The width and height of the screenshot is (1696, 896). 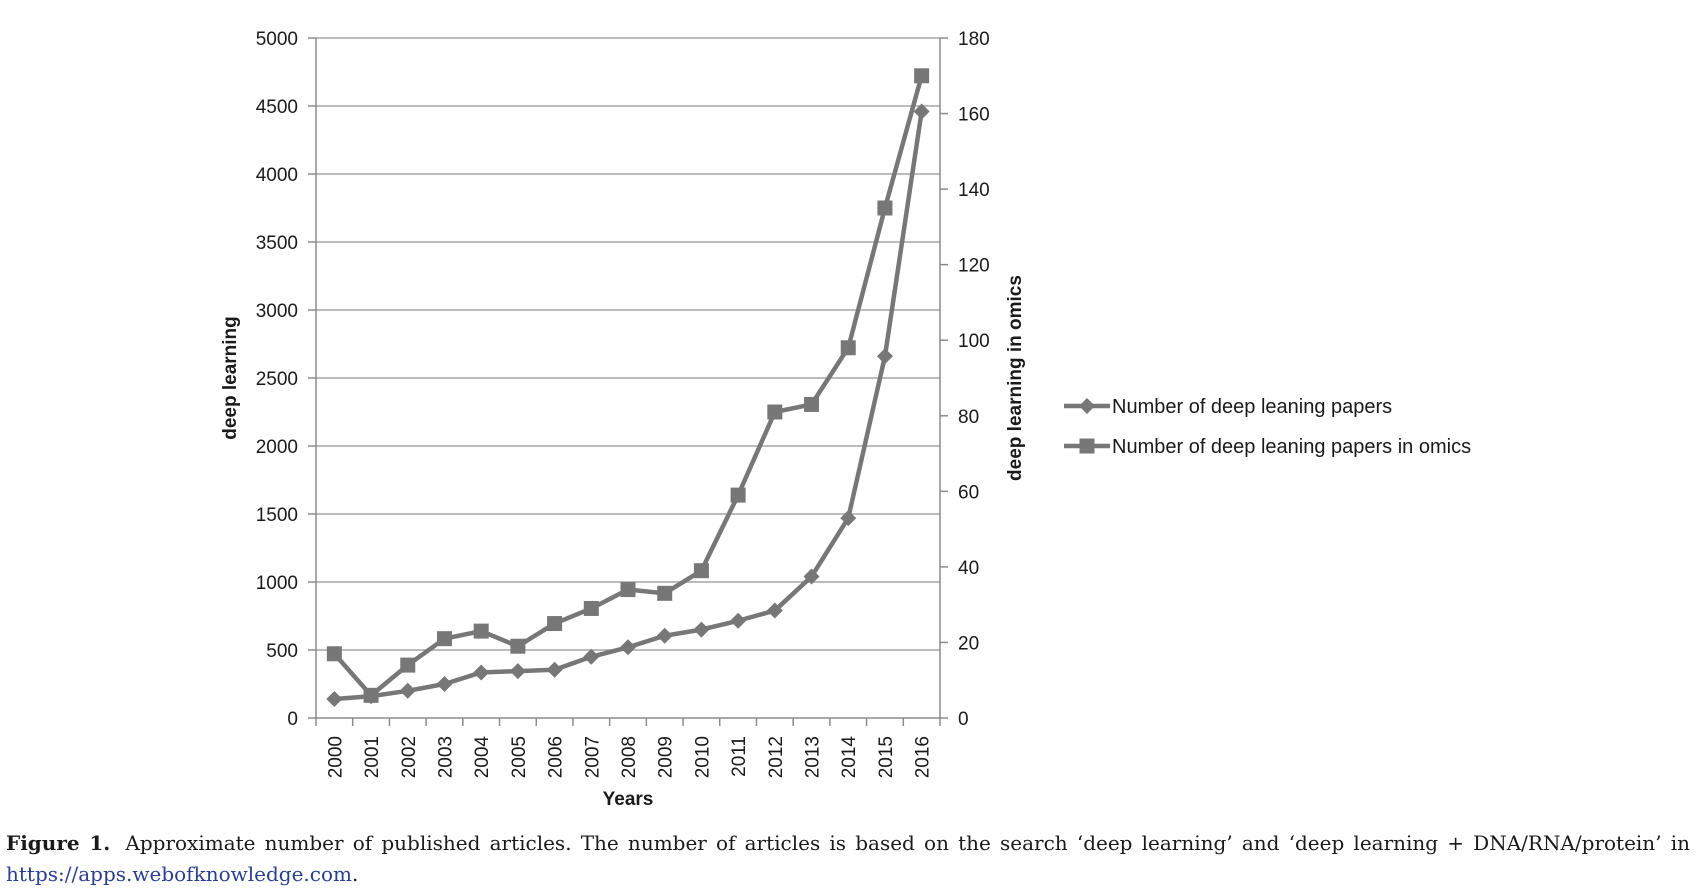 I want to click on x-tick-label: 2015, so click(x=886, y=757).